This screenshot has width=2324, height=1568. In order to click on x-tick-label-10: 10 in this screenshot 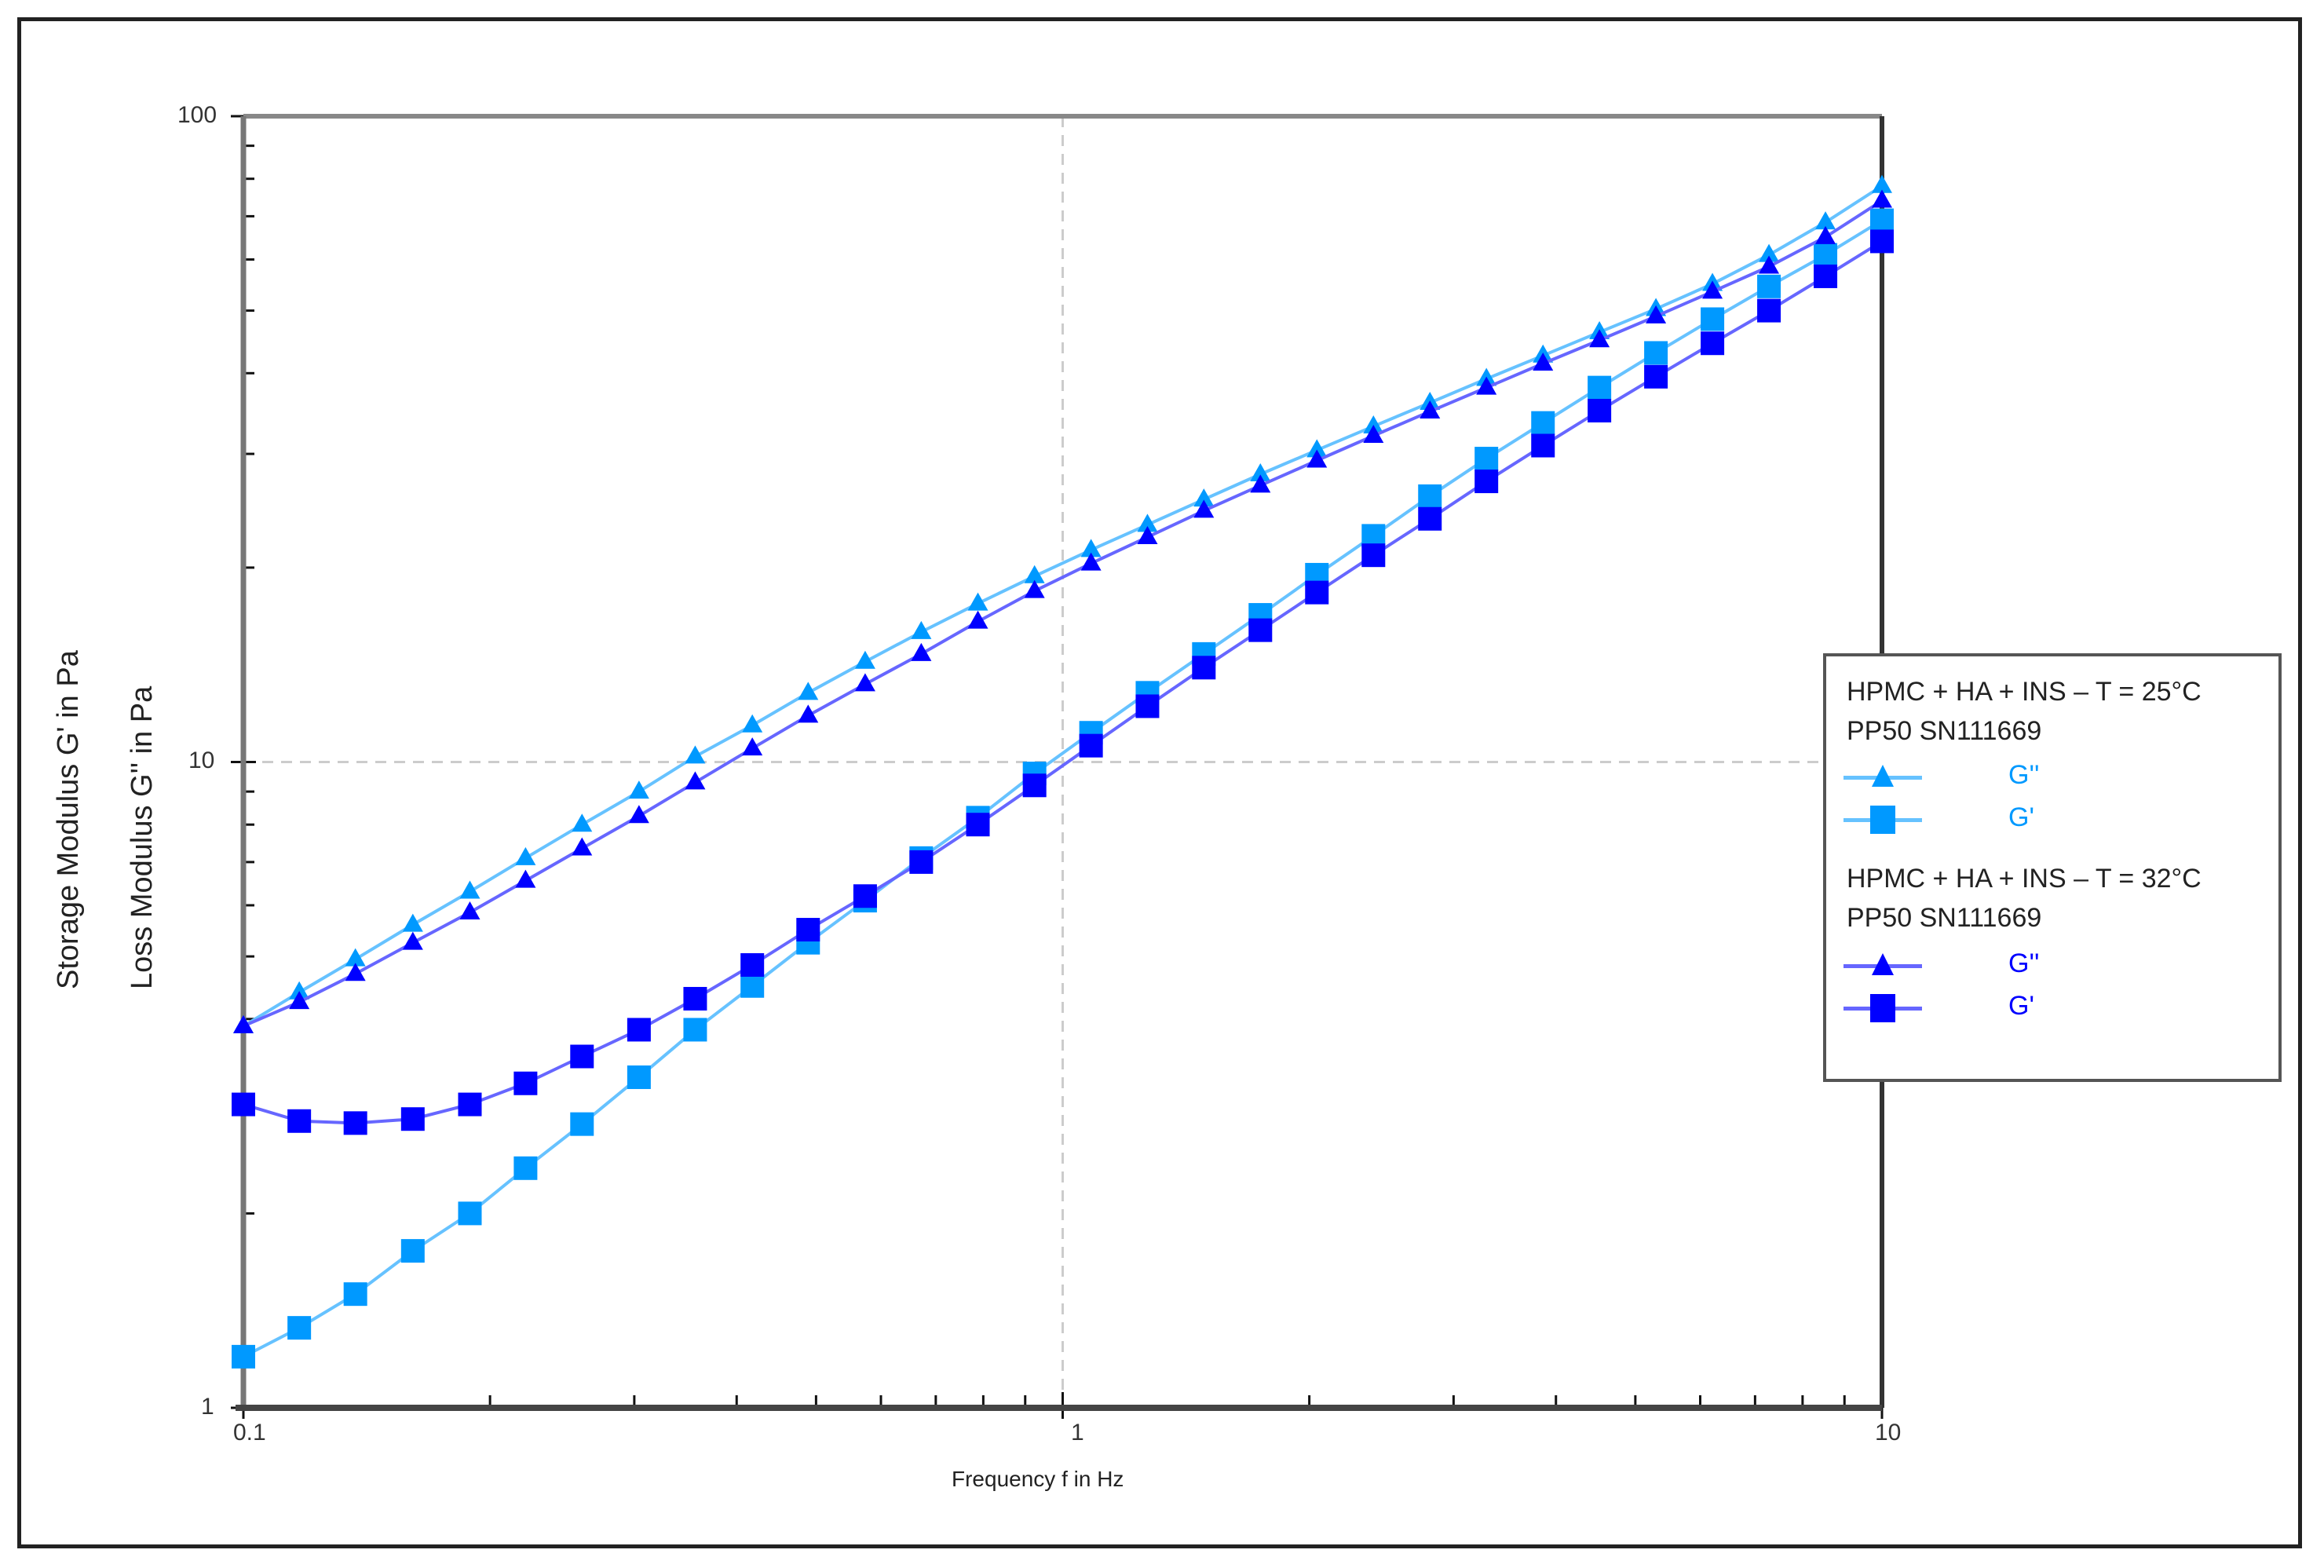, I will do `click(1888, 1433)`.